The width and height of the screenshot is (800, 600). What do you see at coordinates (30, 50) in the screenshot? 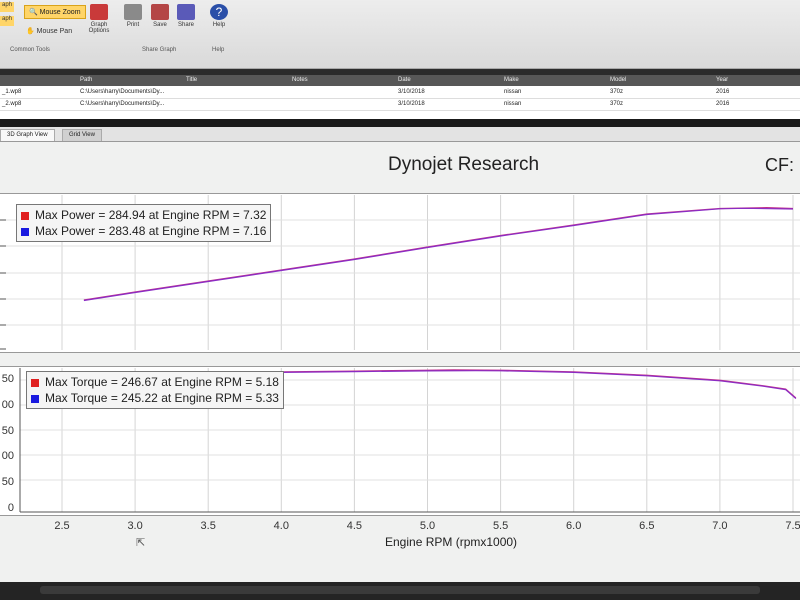
I see `common-tools-group-label: Common Tools` at bounding box center [30, 50].